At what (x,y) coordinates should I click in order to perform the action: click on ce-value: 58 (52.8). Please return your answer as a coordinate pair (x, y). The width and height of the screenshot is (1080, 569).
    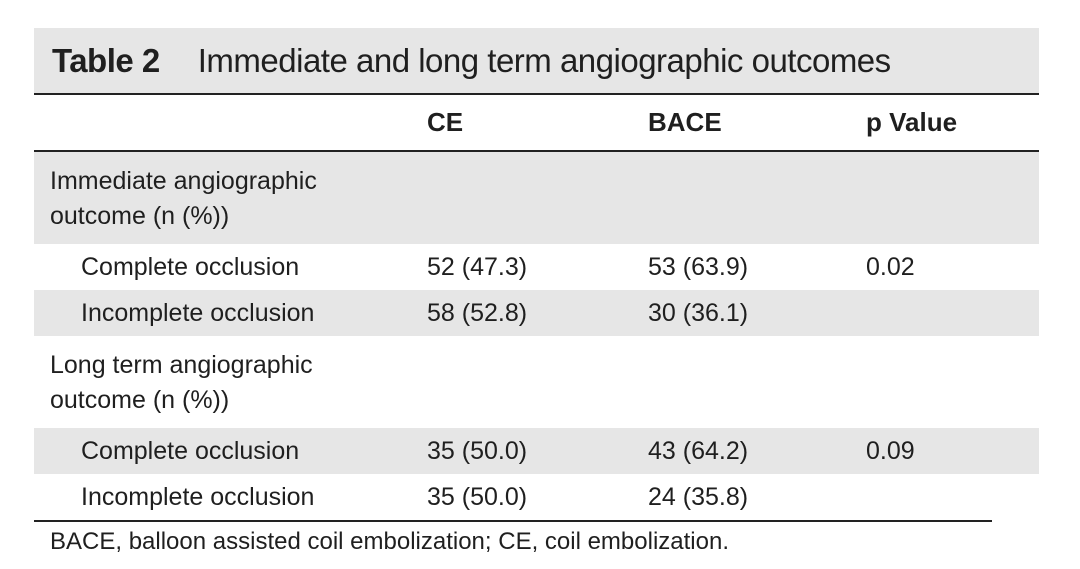
    Looking at the image, I should click on (477, 312).